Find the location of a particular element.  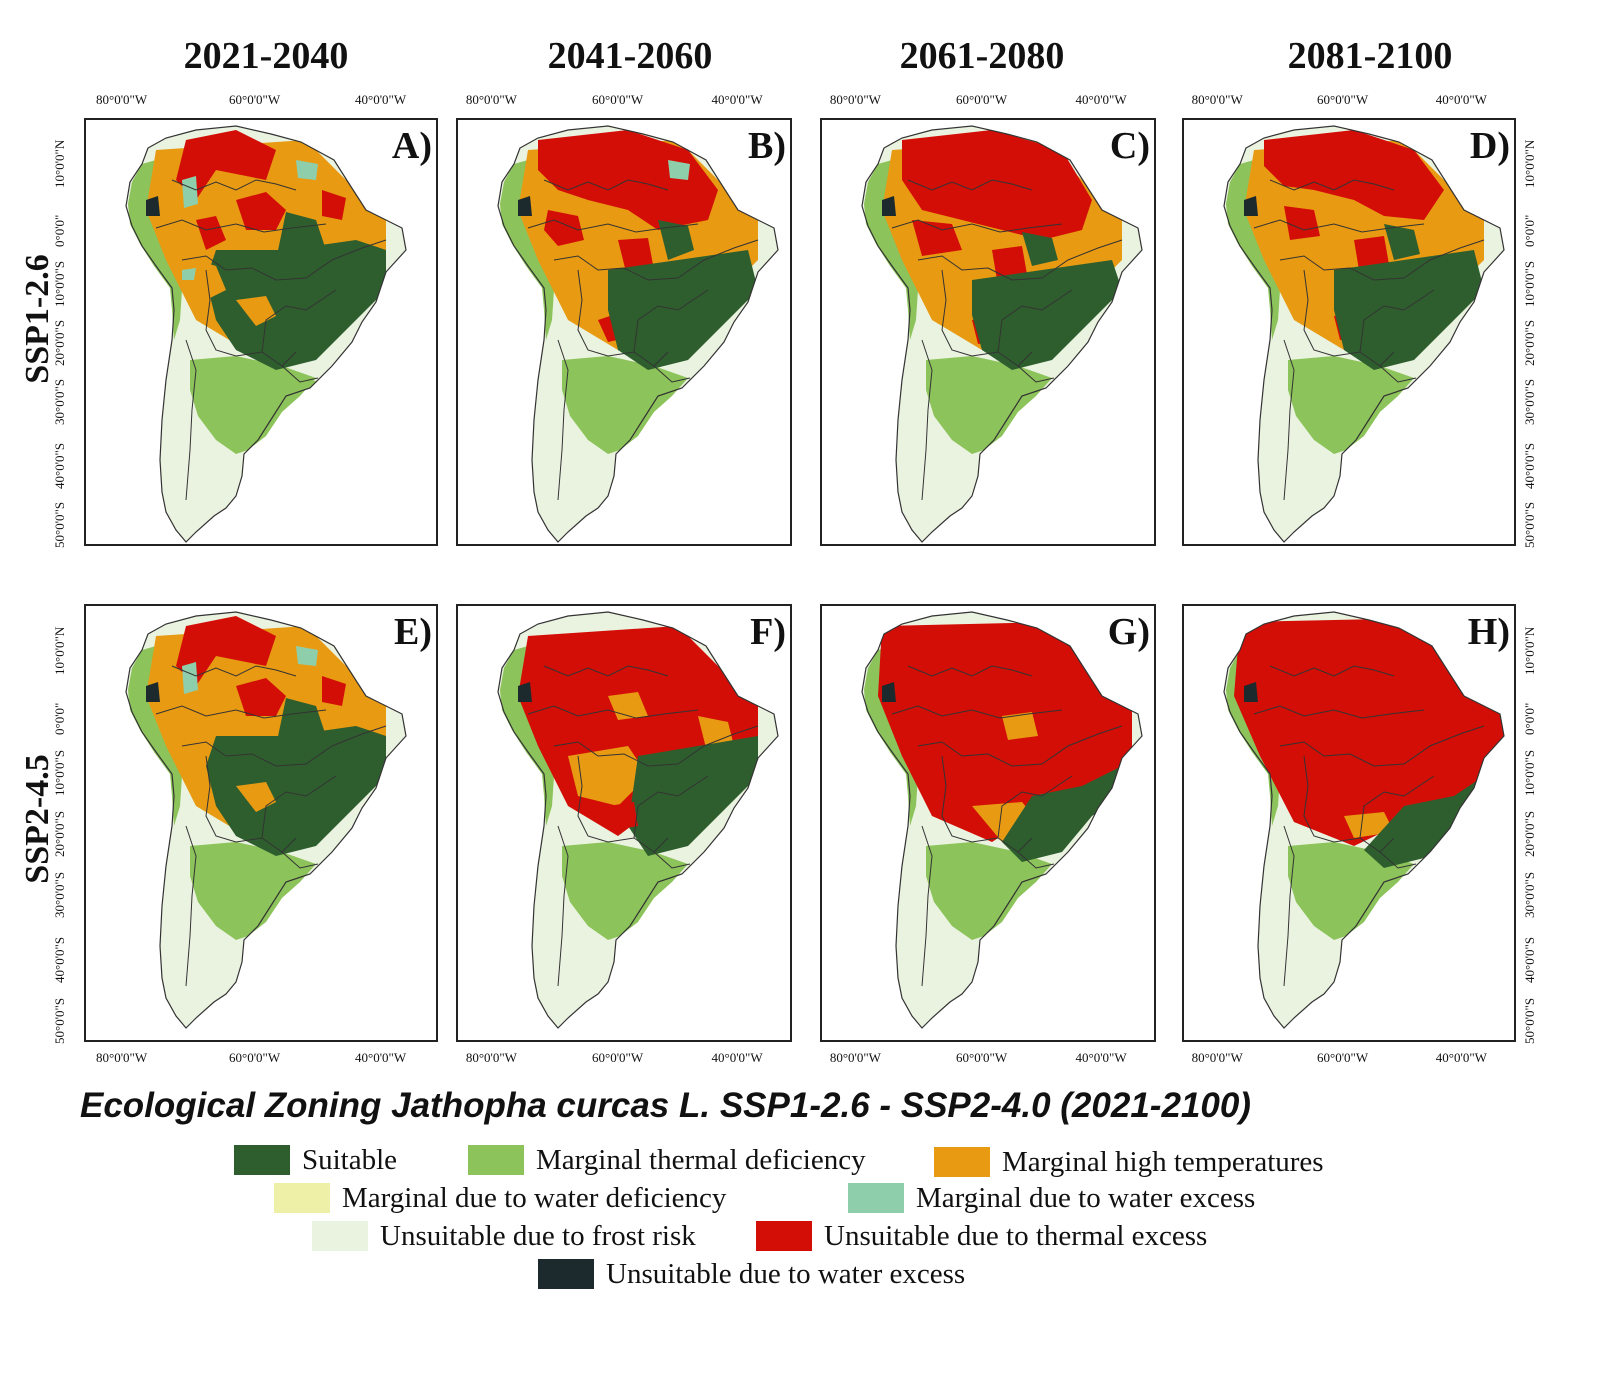

legend-suitable: Suitable is located at coordinates (315, 1160).